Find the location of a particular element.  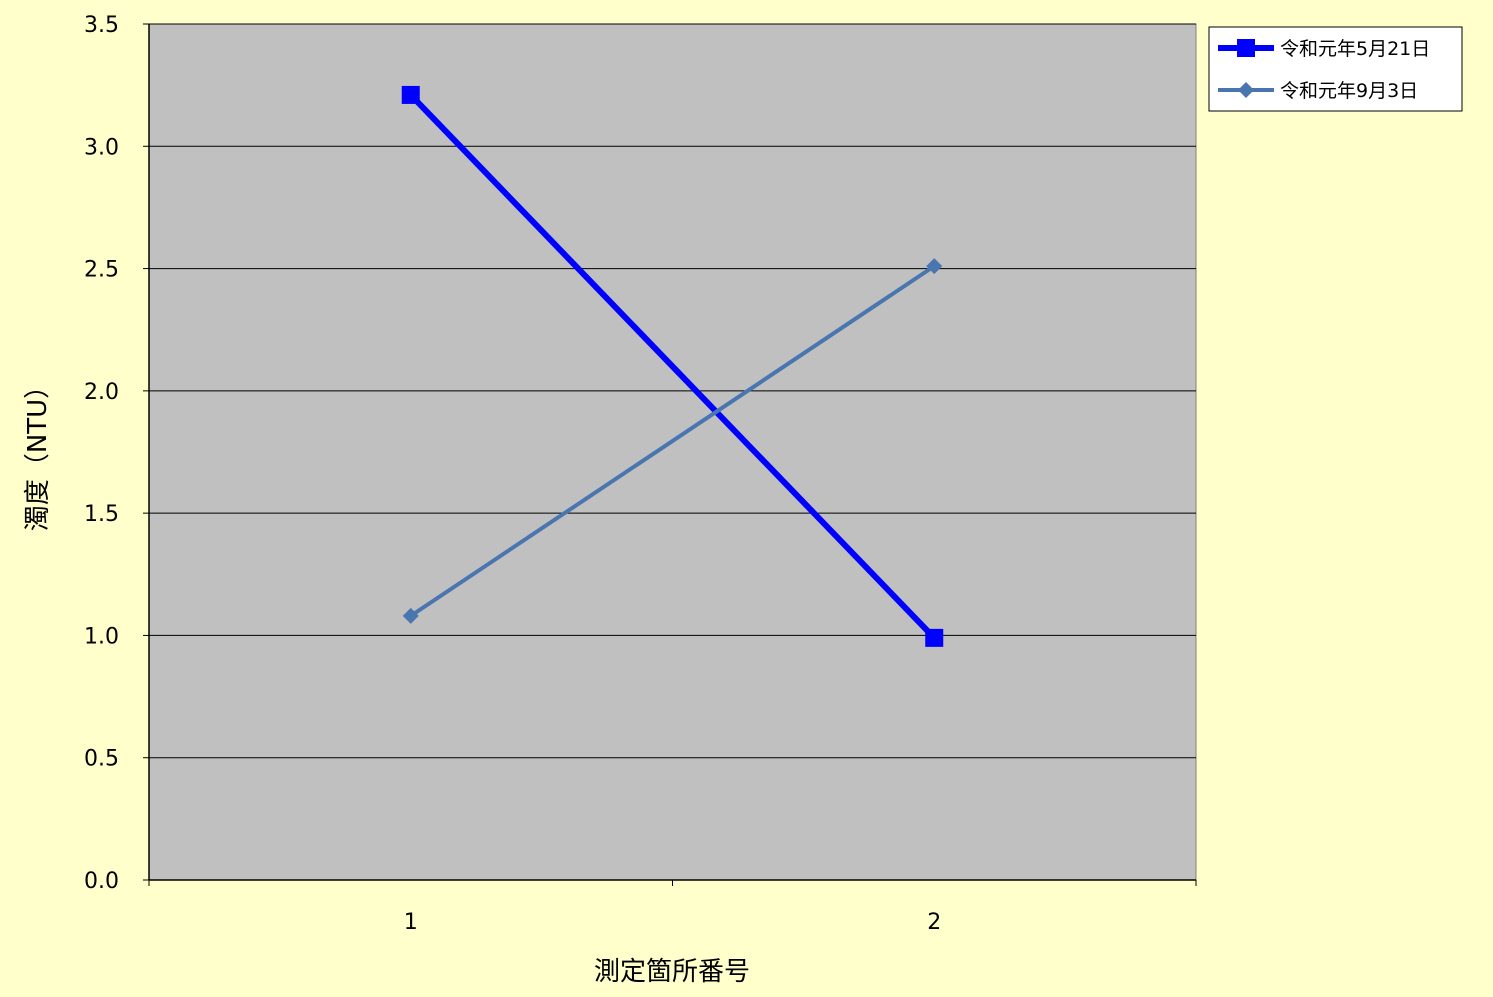

y-tick-label: 2.0 is located at coordinates (101, 392).